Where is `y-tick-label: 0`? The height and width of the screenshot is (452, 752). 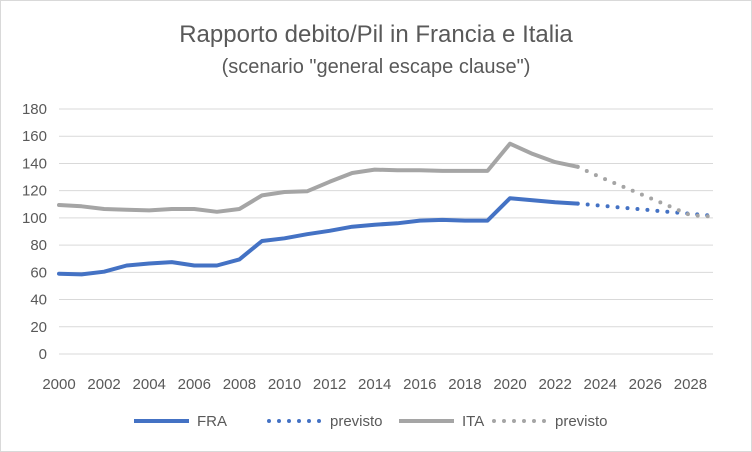
y-tick-label: 0 is located at coordinates (43, 354).